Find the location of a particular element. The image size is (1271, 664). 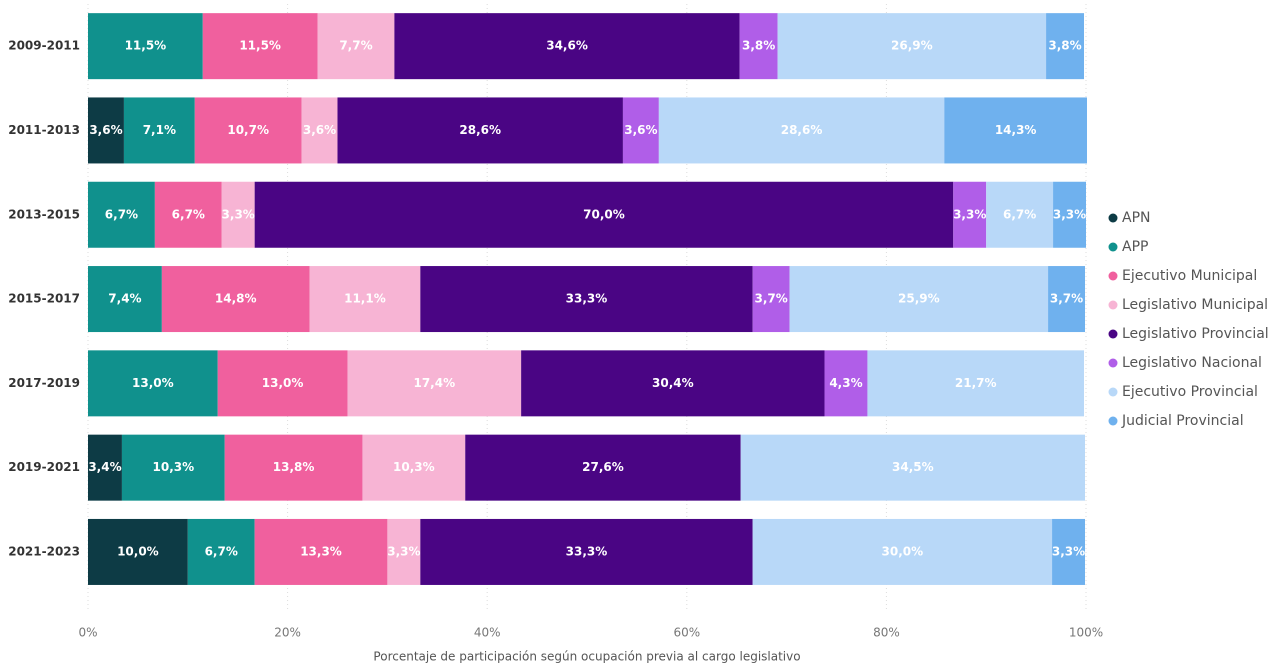

data-label: 13,8% is located at coordinates (294, 467).